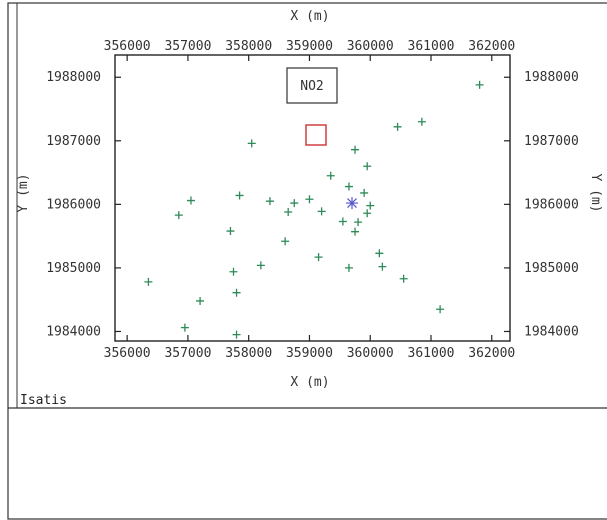 Image resolution: width=607 pixels, height=520 pixels. Describe the element at coordinates (312, 106) in the screenshot. I see `legend: NO2` at that location.